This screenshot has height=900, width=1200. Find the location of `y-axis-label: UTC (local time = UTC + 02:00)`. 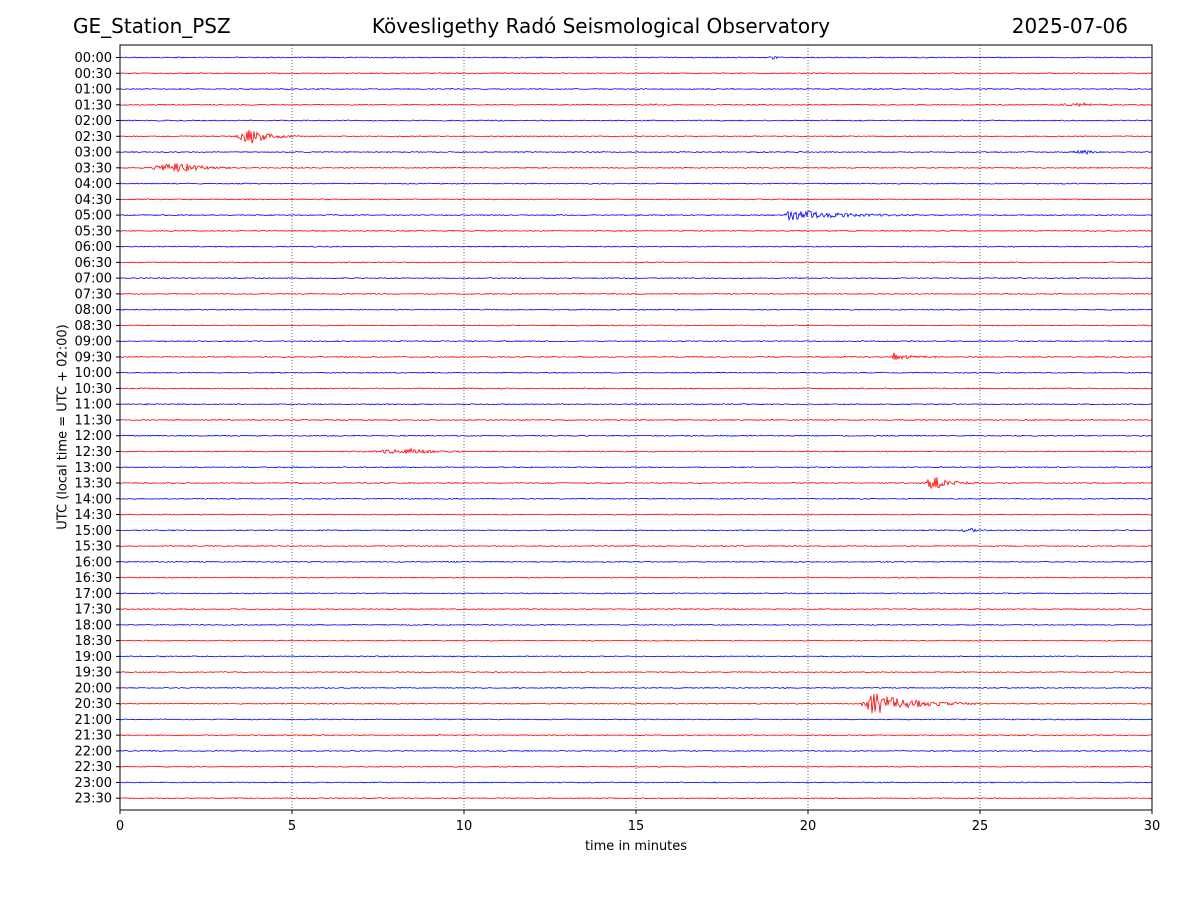

y-axis-label: UTC (local time = UTC + 02:00) is located at coordinates (63, 426).